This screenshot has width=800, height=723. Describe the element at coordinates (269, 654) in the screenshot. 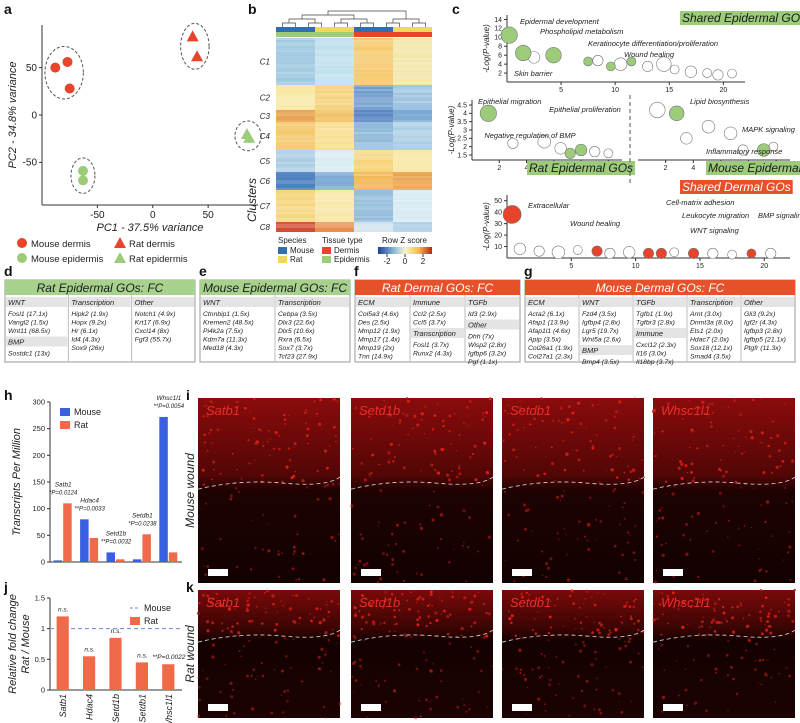

I see `micrograph` at that location.